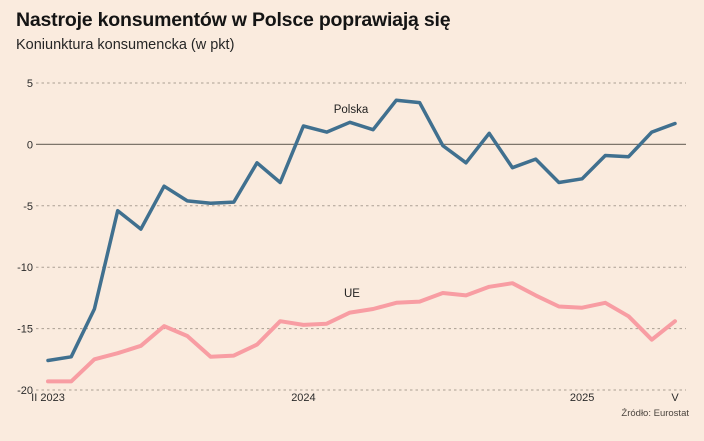 Image resolution: width=704 pixels, height=441 pixels. What do you see at coordinates (48, 398) in the screenshot?
I see `x-axis-tick-label: II 2023` at bounding box center [48, 398].